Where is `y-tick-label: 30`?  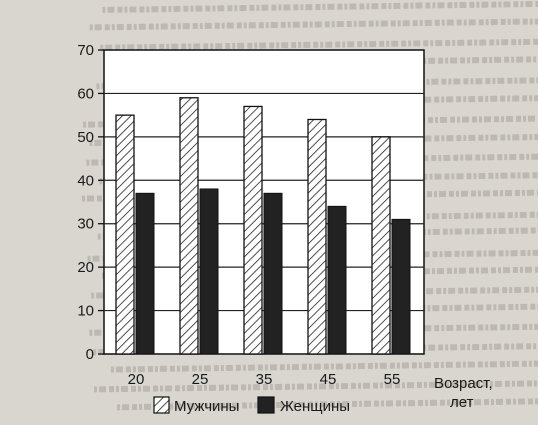 y-tick-label: 30 is located at coordinates (85, 224).